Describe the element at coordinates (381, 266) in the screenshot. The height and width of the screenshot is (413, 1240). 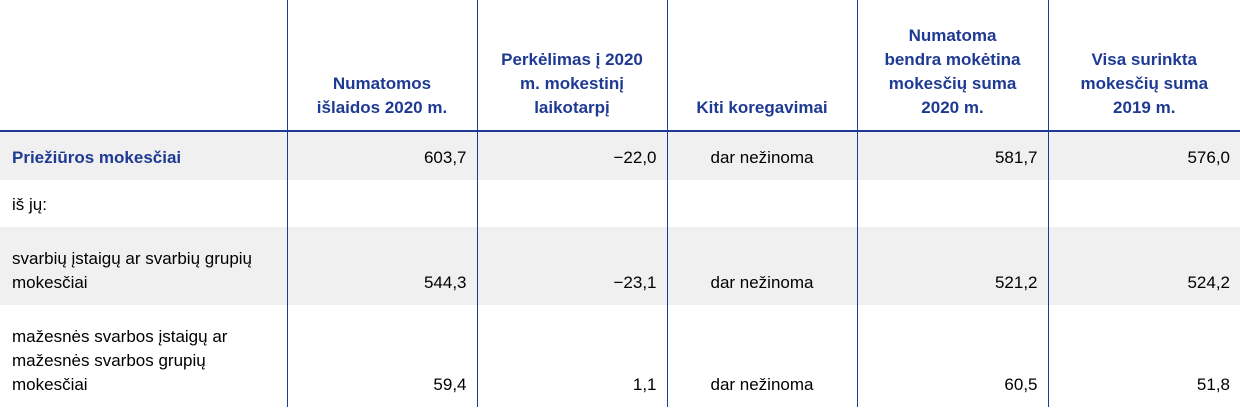
I see `cell: 544,3` at that location.